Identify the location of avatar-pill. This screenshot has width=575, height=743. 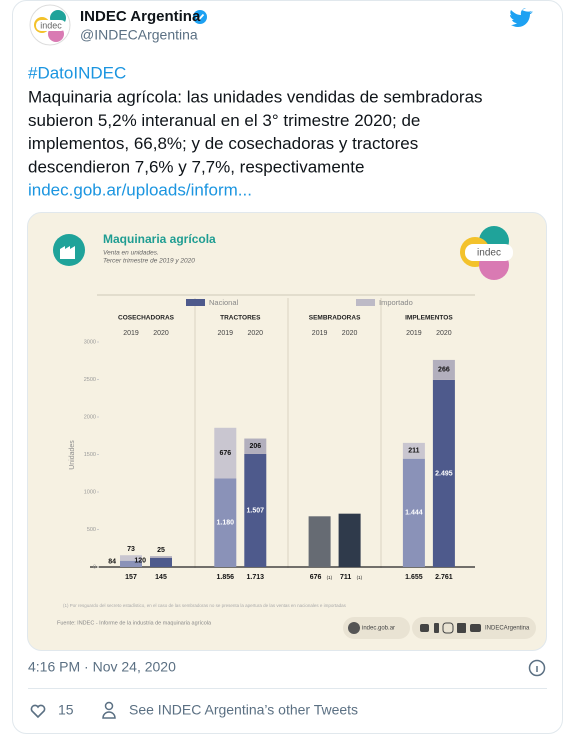
(51, 25).